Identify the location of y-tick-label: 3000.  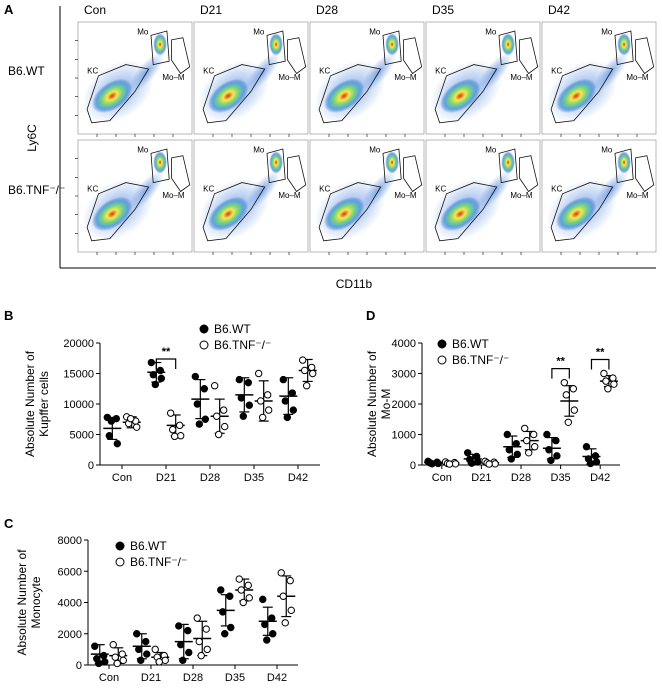
(404, 375).